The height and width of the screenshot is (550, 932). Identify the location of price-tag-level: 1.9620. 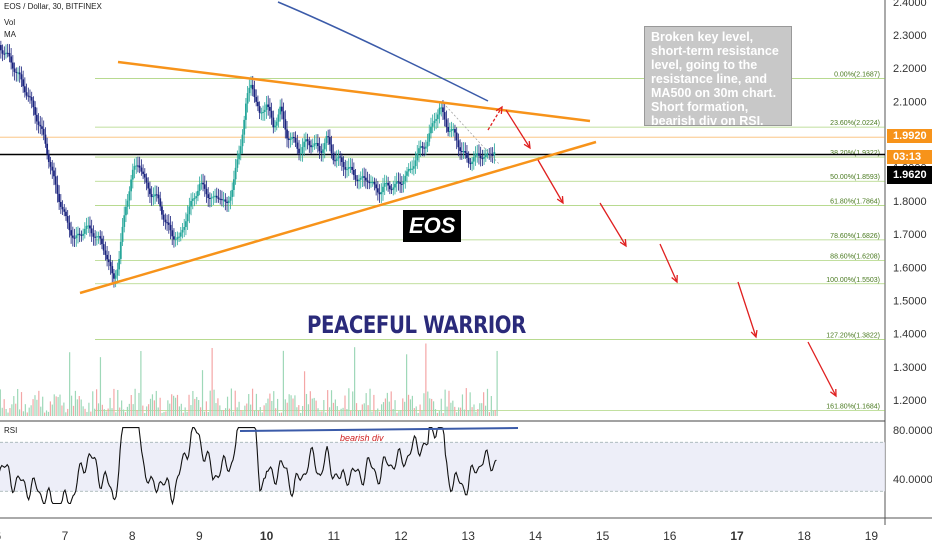
(909, 175).